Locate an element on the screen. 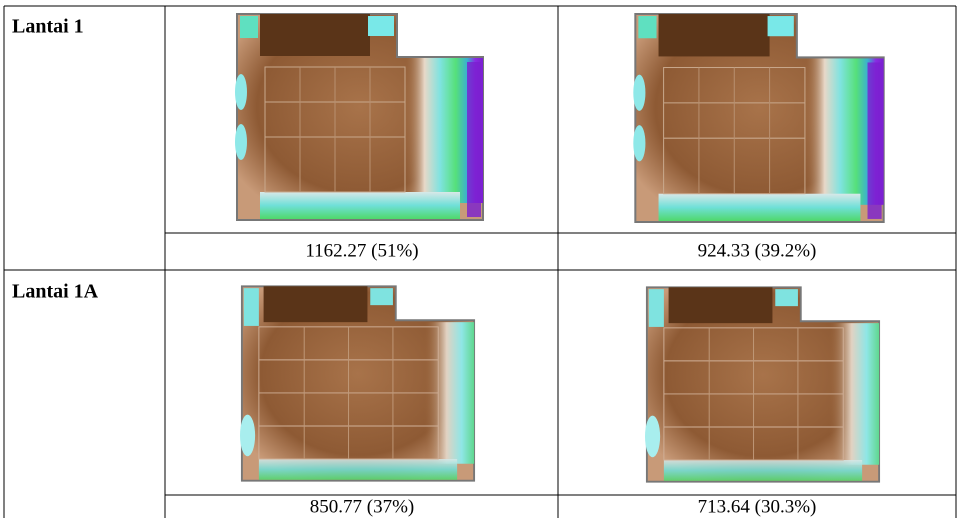 The height and width of the screenshot is (518, 958). cell-value: 1162.27 (51%) is located at coordinates (361, 250).